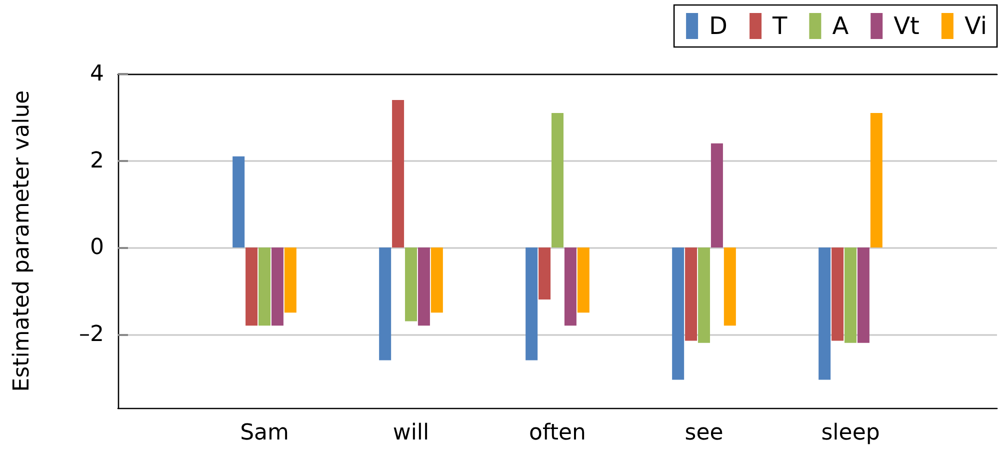 This screenshot has height=460, width=998. Describe the element at coordinates (97, 161) in the screenshot. I see `y-tick-label: 2` at that location.